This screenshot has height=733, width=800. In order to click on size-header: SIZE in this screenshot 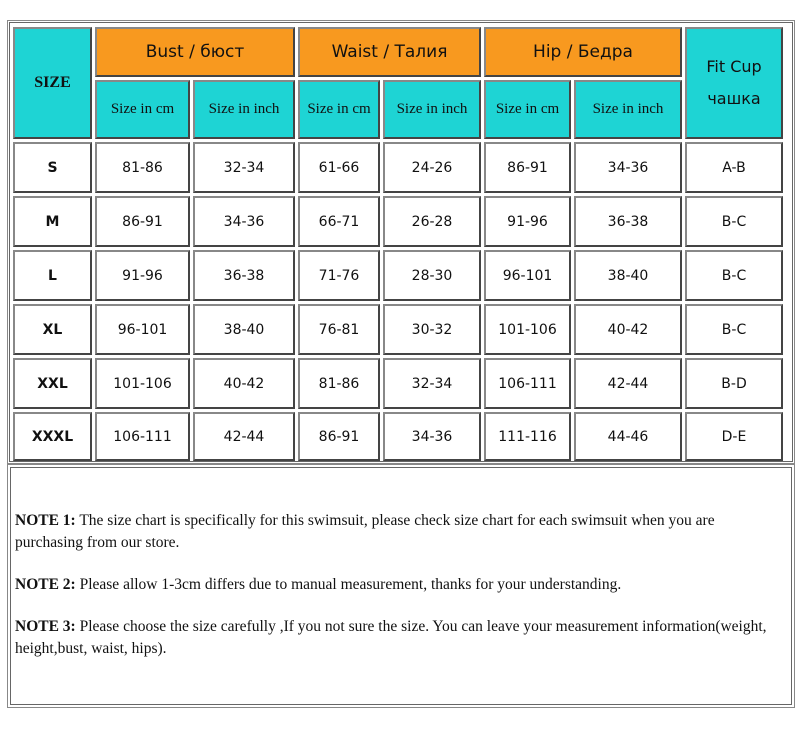, I will do `click(52, 83)`.